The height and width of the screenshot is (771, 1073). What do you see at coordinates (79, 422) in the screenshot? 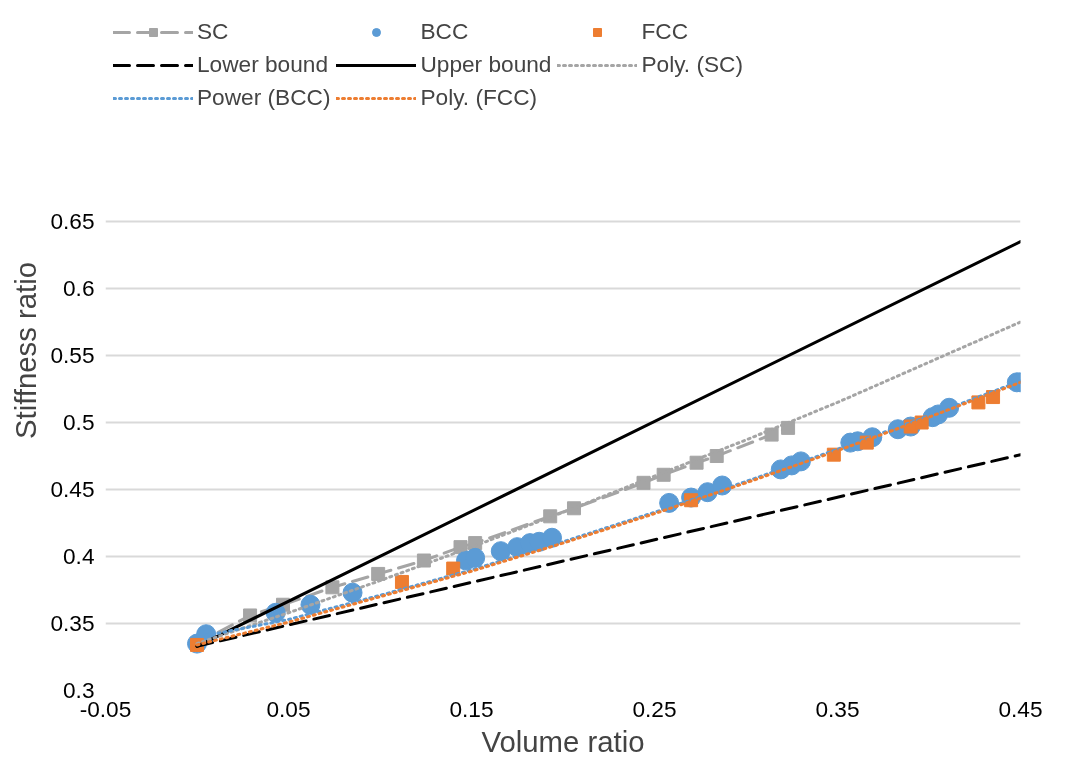
I see `y-tick-label: 0.5` at bounding box center [79, 422].